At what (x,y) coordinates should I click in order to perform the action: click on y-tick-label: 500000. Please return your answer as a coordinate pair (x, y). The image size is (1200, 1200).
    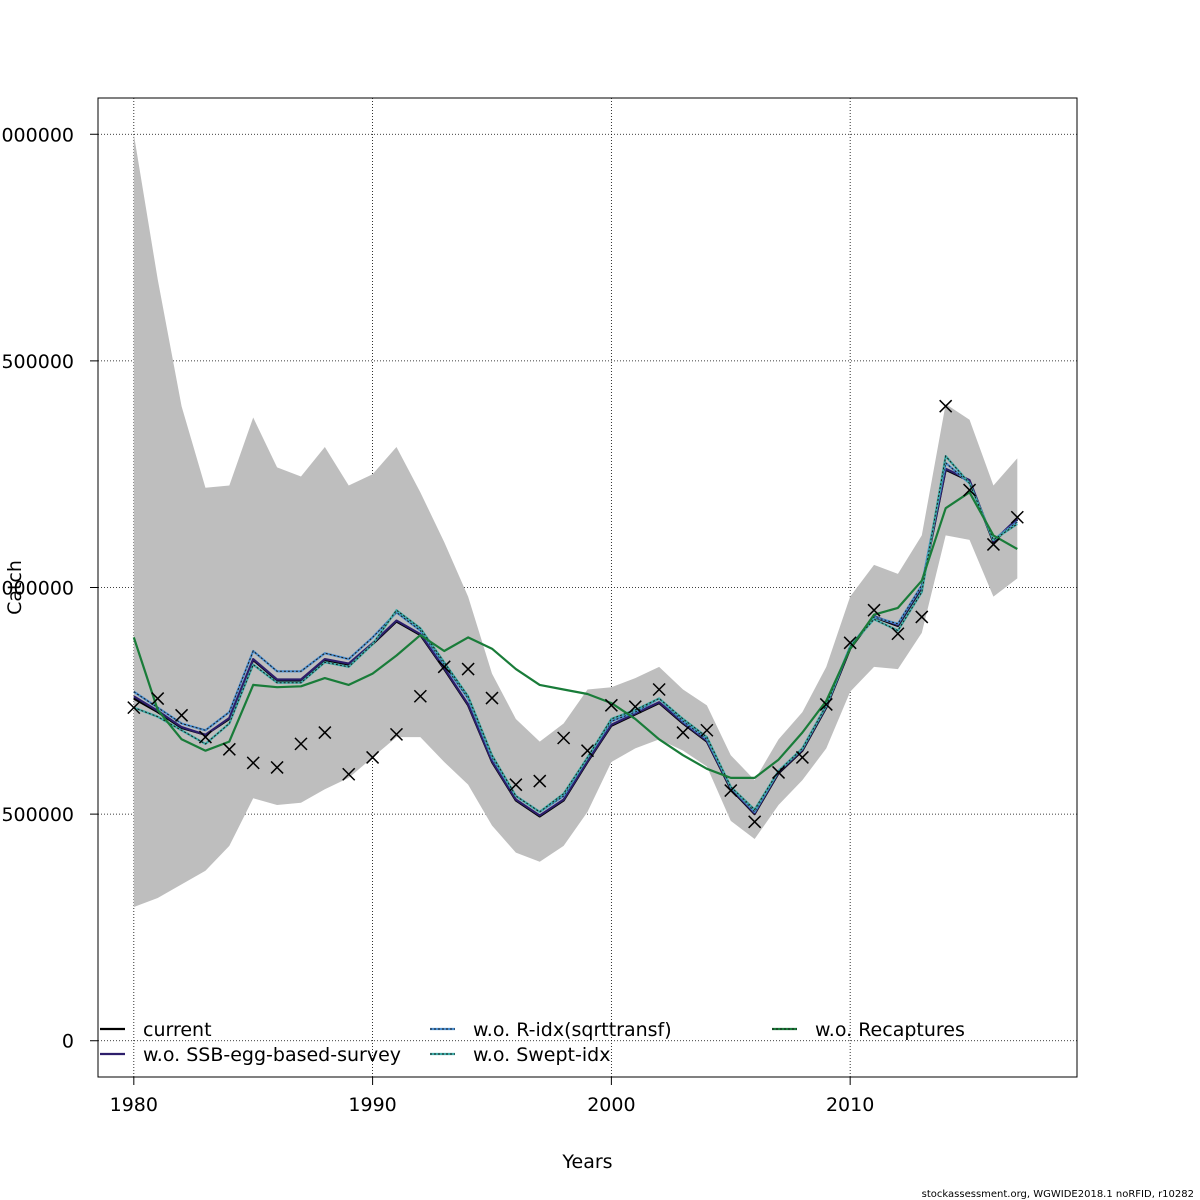
    Looking at the image, I should click on (37, 815).